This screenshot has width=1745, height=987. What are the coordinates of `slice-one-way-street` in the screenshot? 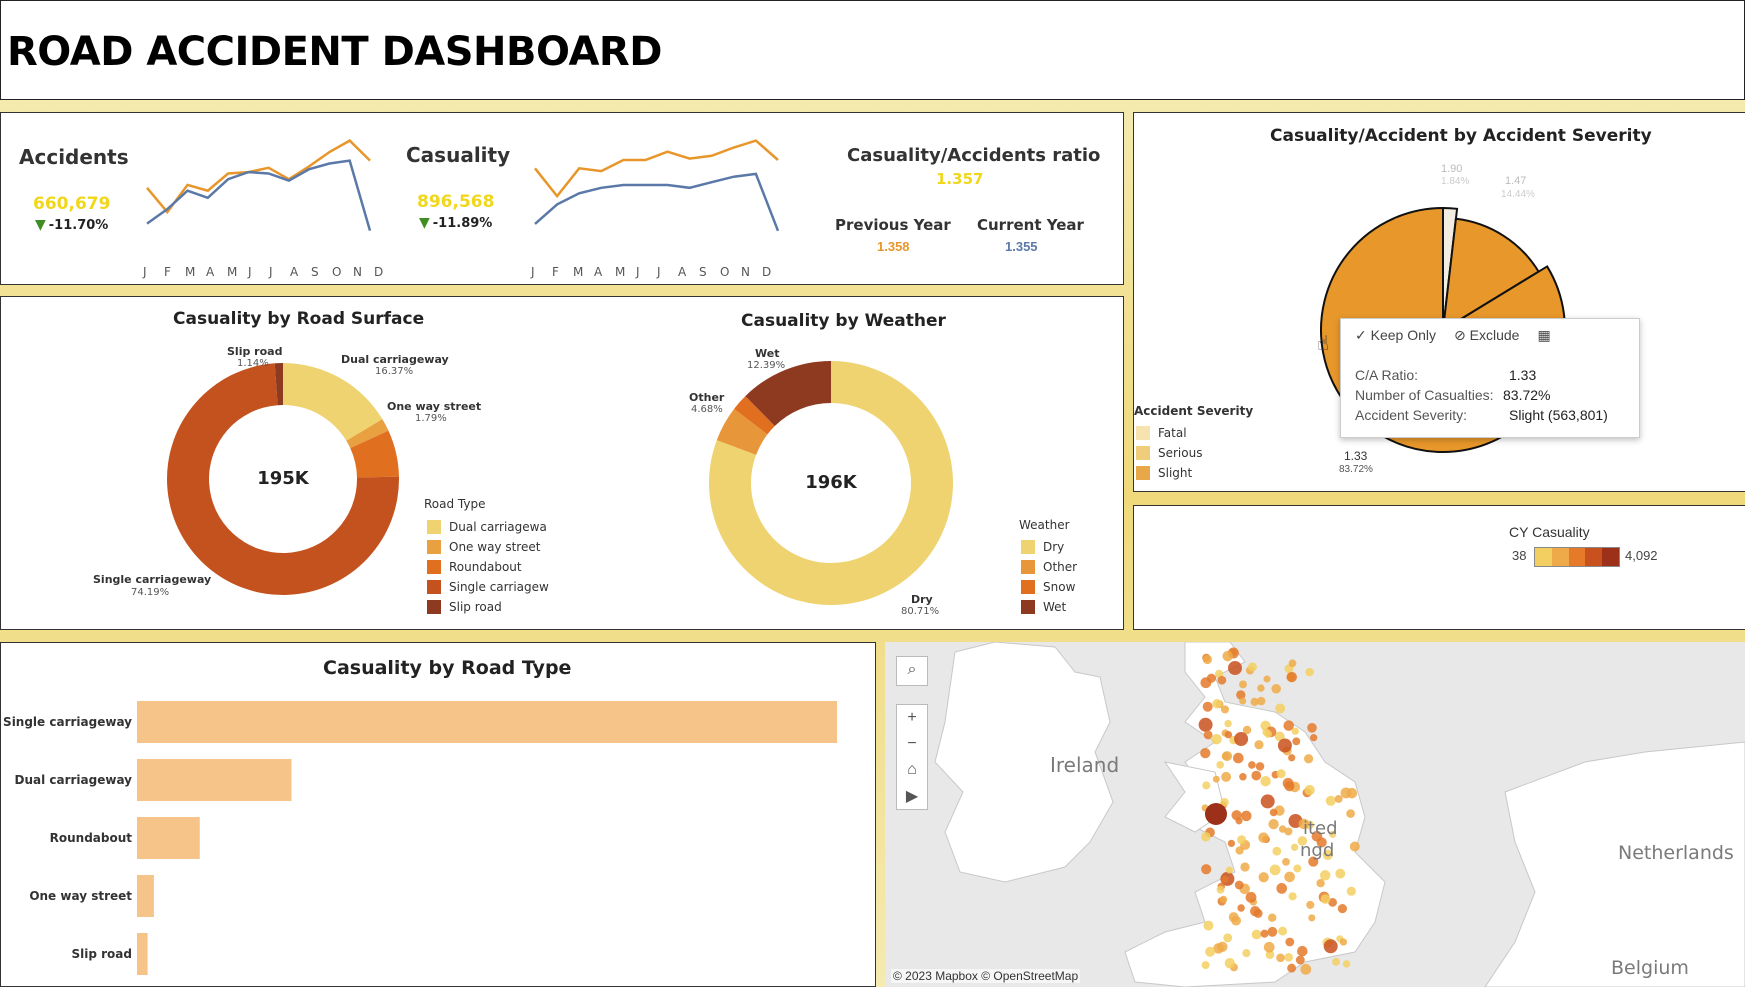 It's located at (367, 434).